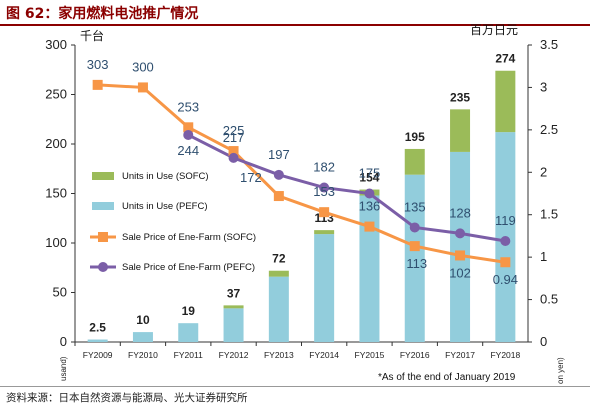 This screenshot has height=410, width=590. I want to click on figure-title: 图 62：家用燃料电池推广情况, so click(102, 14).